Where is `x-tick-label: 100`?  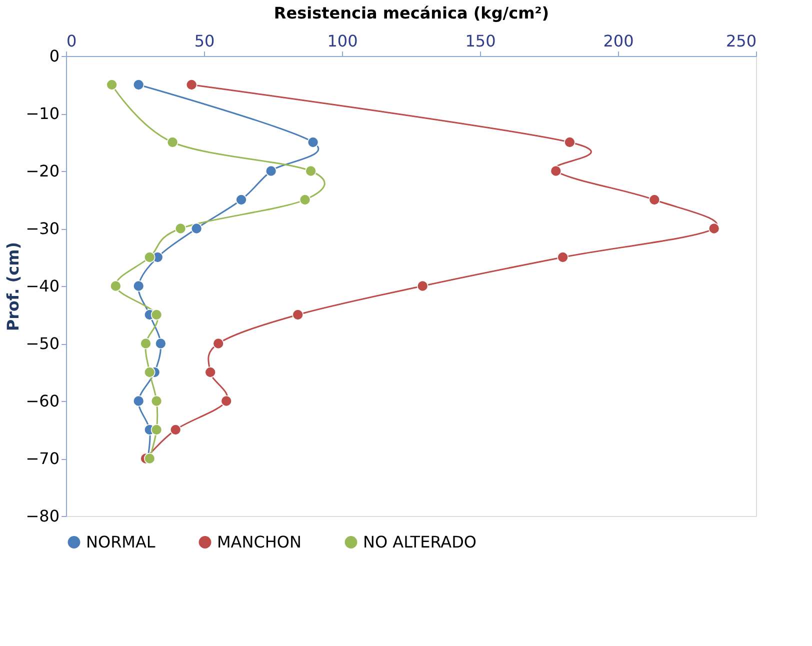
x-tick-label: 100 is located at coordinates (342, 41).